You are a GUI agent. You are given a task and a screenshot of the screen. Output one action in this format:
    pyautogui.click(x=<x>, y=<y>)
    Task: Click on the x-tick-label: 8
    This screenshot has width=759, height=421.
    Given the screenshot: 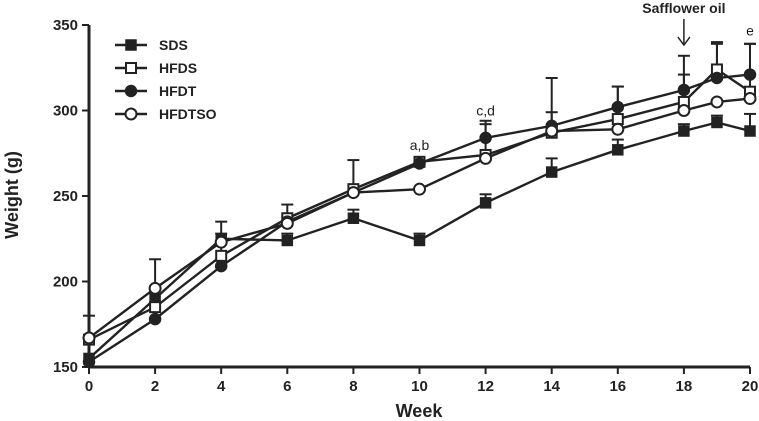 What is the action you would take?
    pyautogui.click(x=353, y=386)
    